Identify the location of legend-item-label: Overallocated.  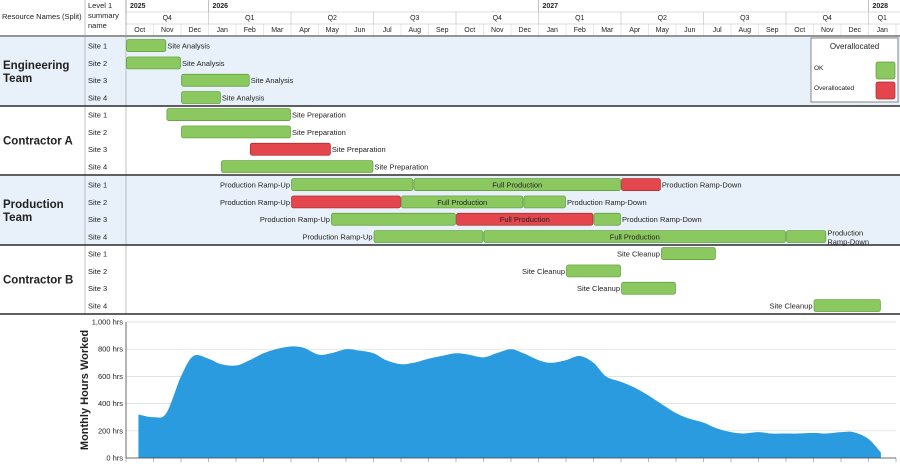
(834, 88).